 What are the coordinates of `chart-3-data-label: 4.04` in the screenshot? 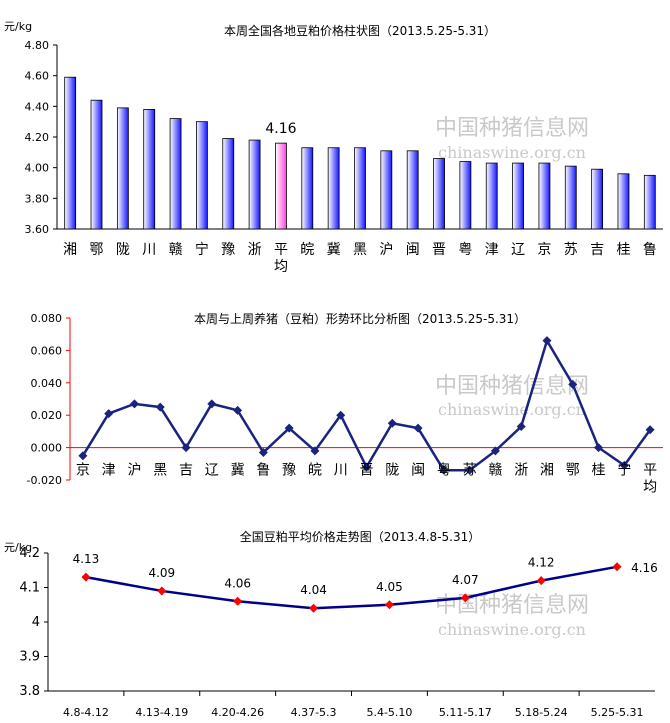 It's located at (313, 590).